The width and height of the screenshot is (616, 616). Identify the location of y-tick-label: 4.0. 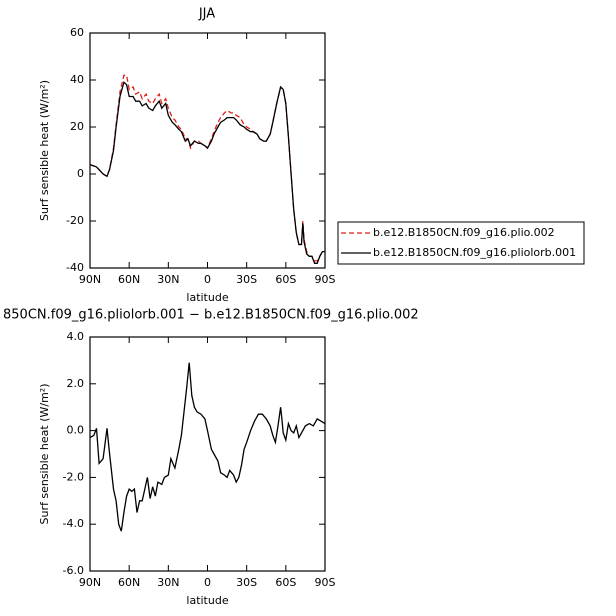
(76, 336).